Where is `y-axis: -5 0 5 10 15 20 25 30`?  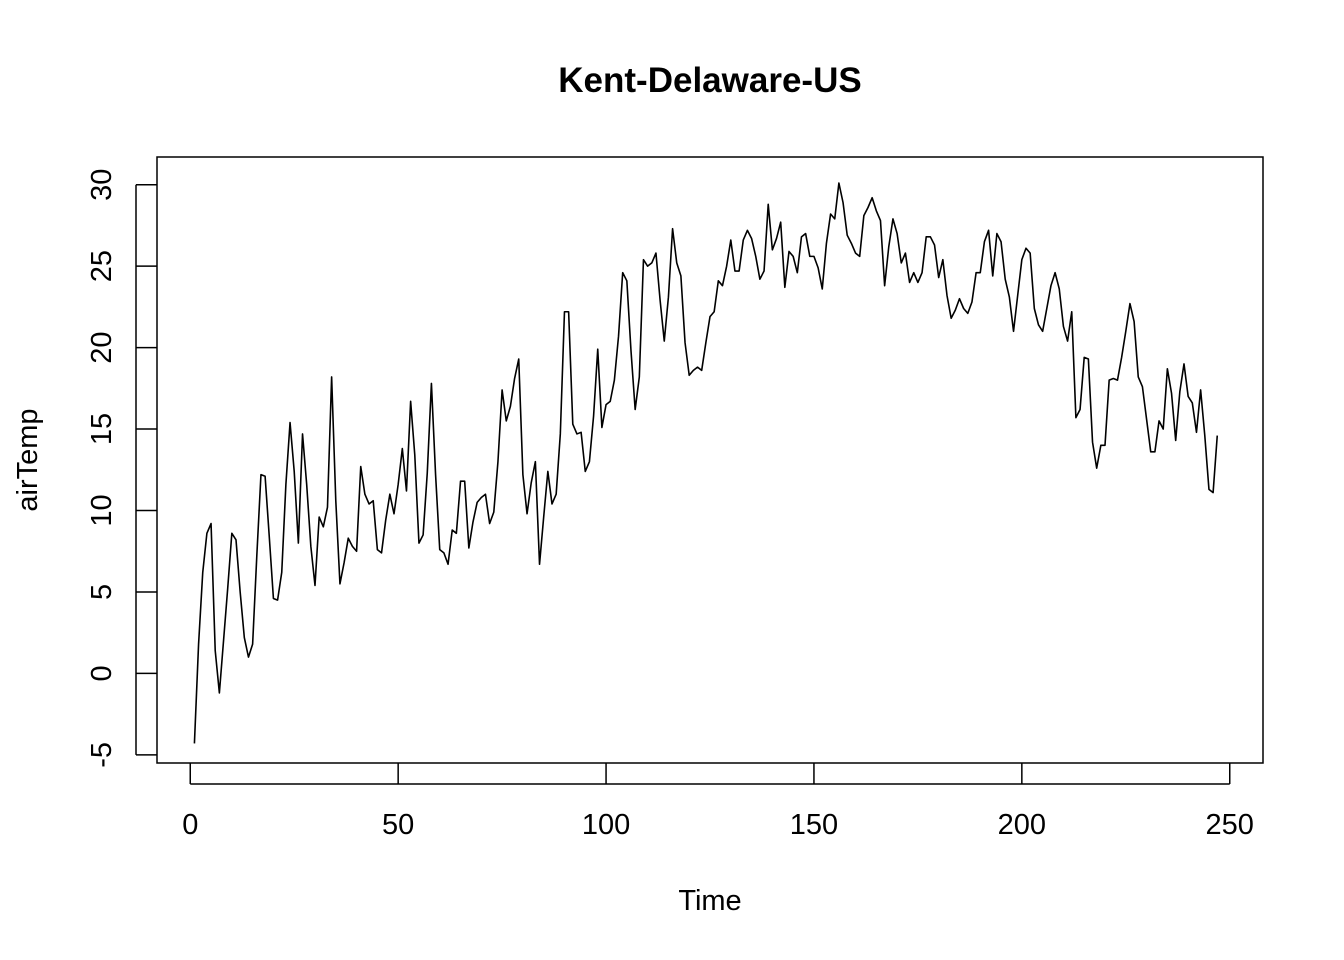 y-axis: -5 0 5 10 15 20 25 30 is located at coordinates (121, 468).